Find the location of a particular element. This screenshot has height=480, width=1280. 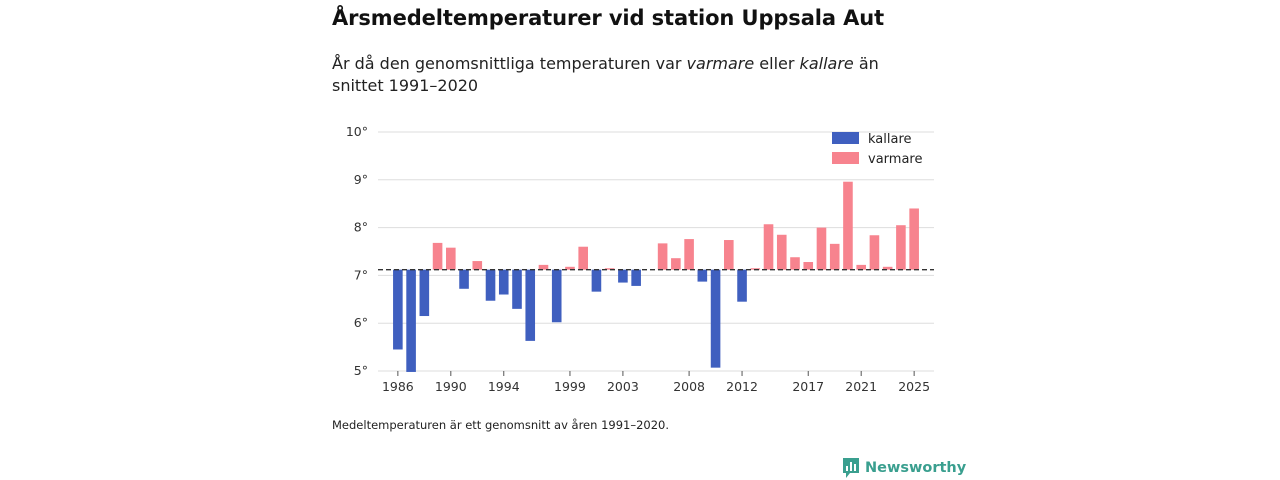

x-tick-label: 1999 is located at coordinates (570, 386).